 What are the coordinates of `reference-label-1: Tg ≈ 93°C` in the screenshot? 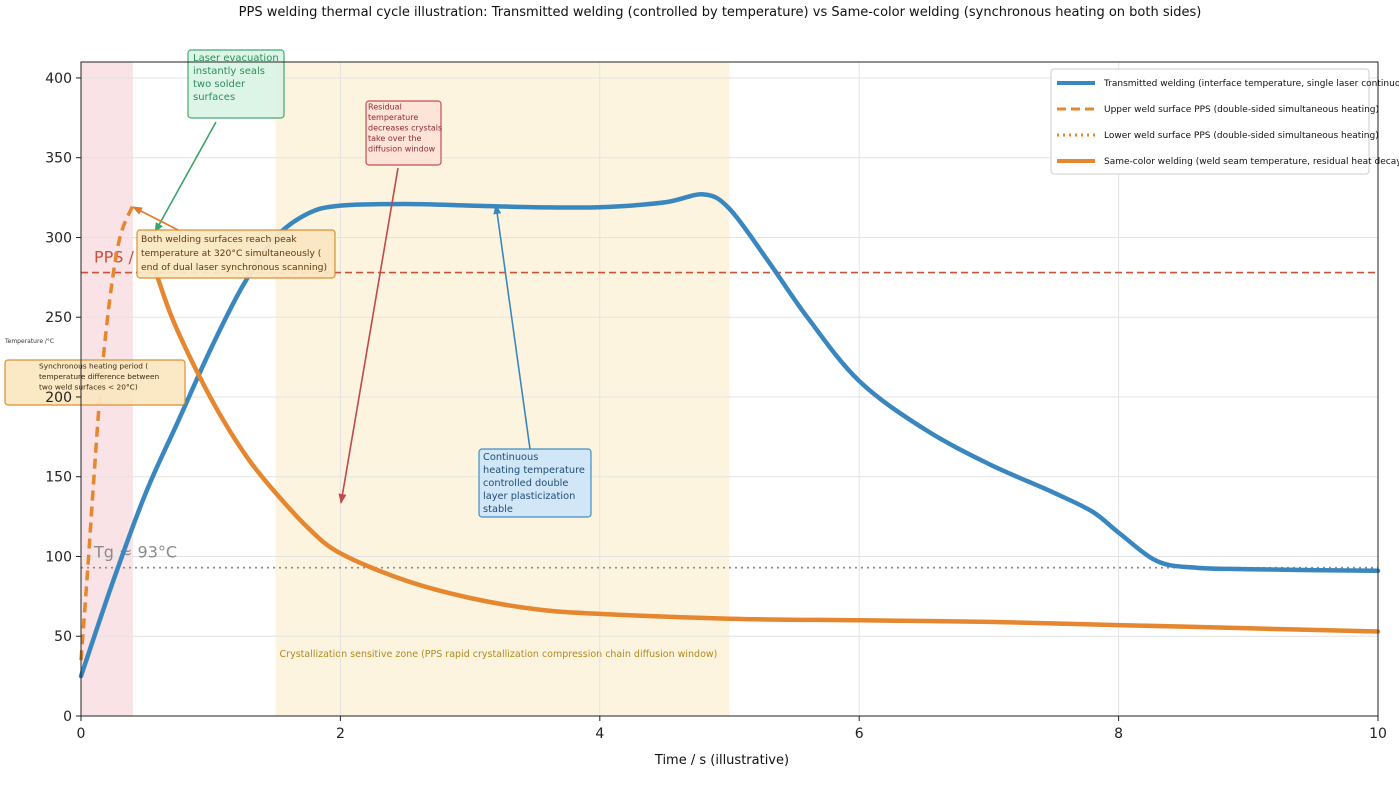 It's located at (135, 552).